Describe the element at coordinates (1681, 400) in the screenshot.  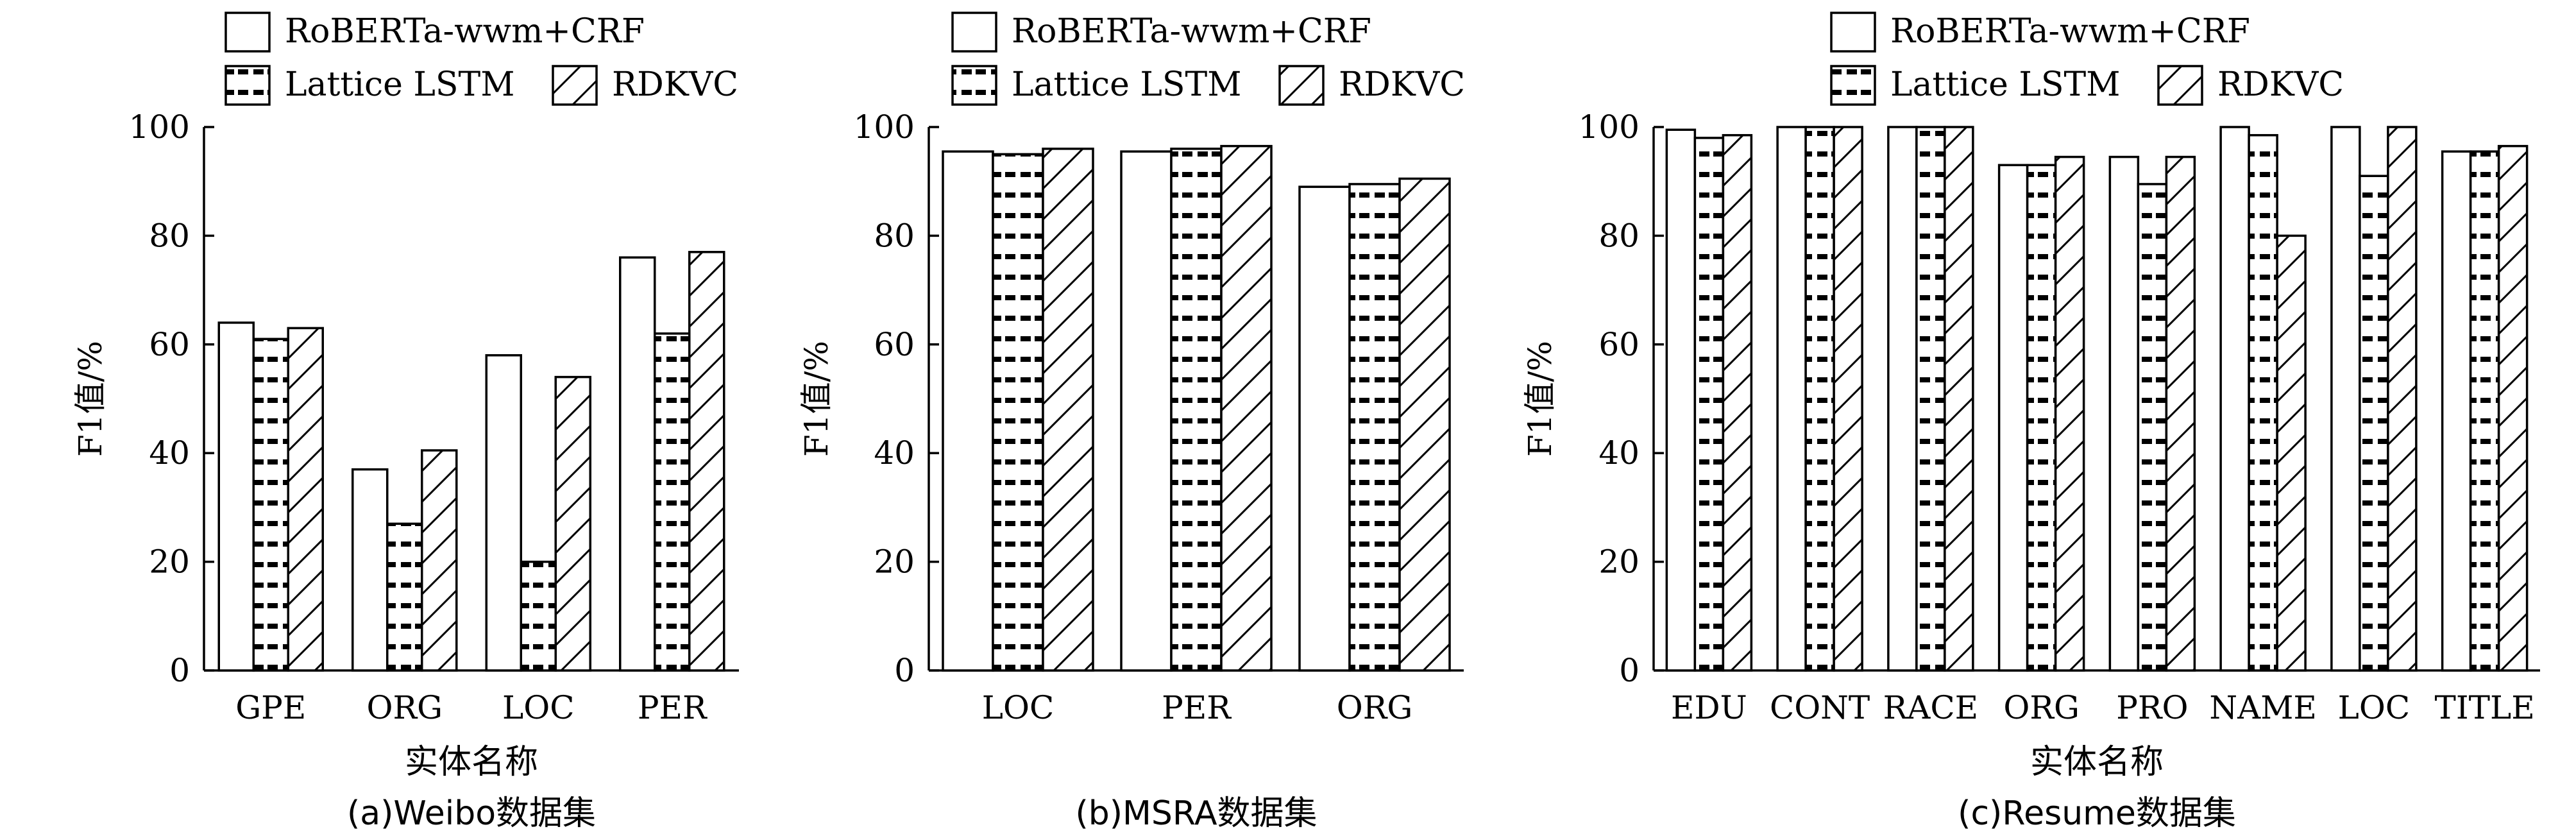
I see `bar-blank-edu` at that location.